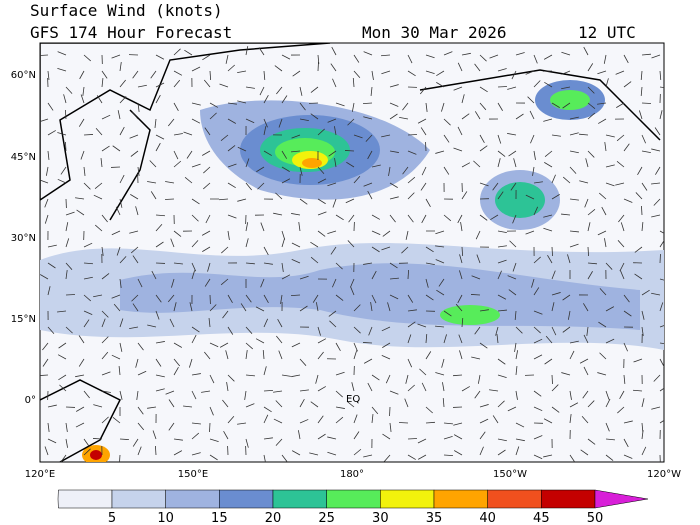 The height and width of the screenshot is (525, 700). What do you see at coordinates (434, 518) in the screenshot?
I see `colorbar-tick-label: 35` at bounding box center [434, 518].